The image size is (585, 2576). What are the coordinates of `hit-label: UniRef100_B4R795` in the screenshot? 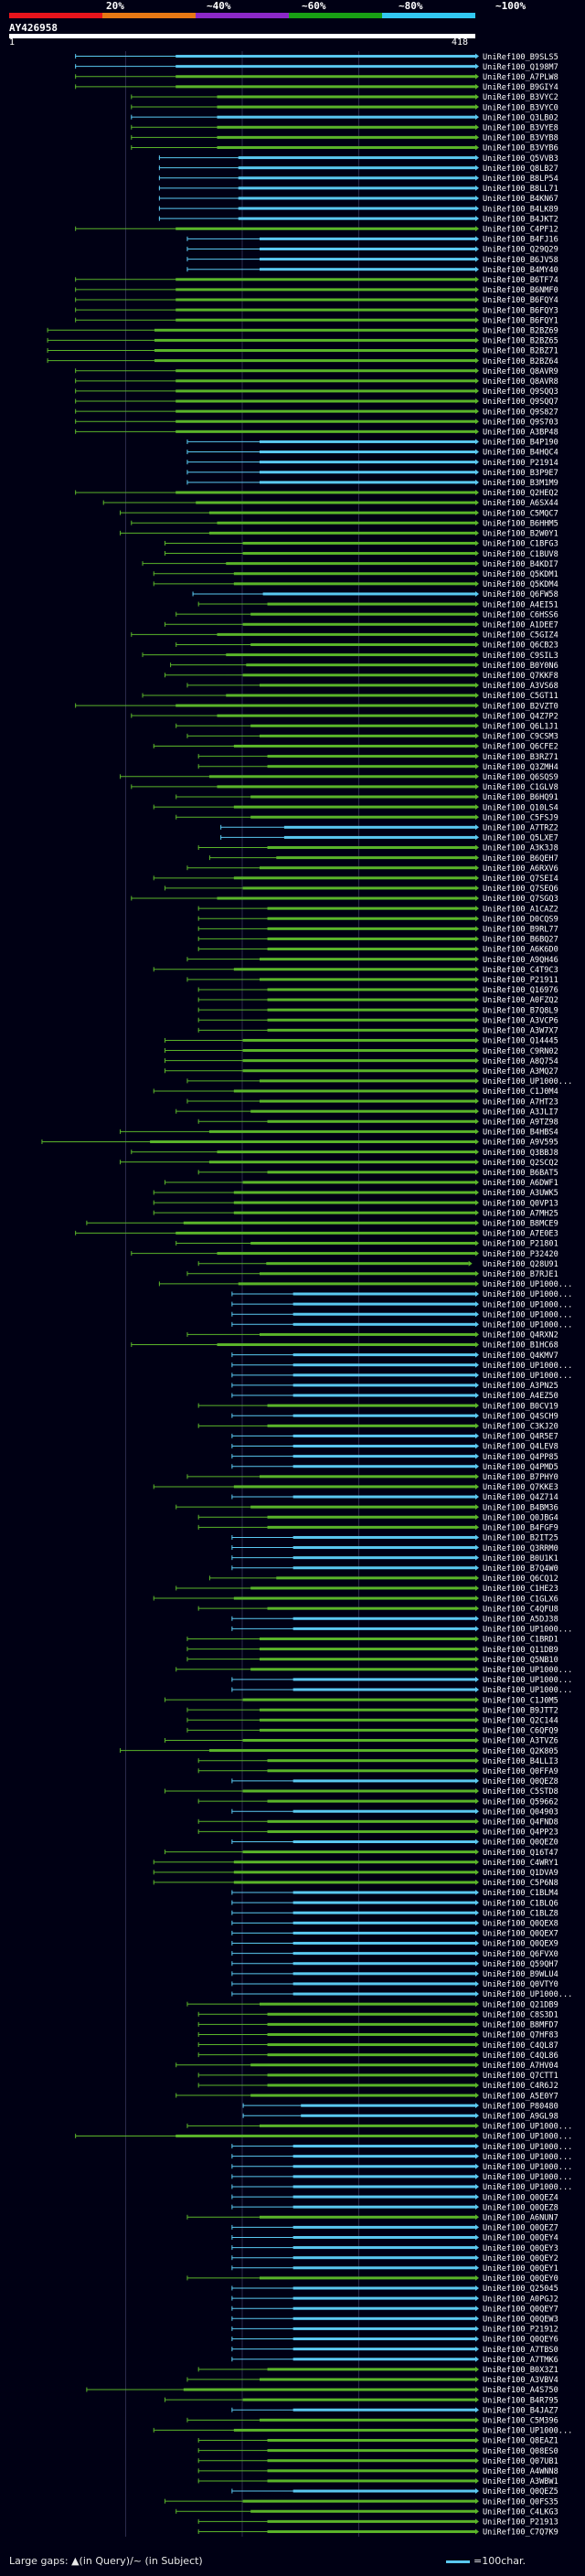 It's located at (520, 2400).